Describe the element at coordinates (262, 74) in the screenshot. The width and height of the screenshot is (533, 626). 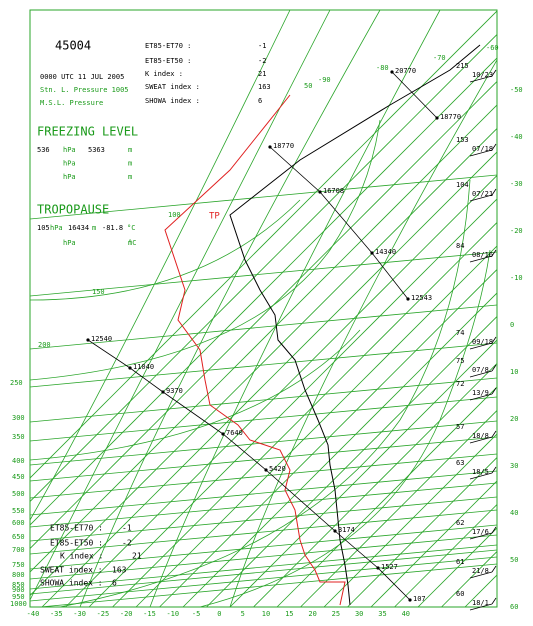
I see `index-value: 21` at that location.